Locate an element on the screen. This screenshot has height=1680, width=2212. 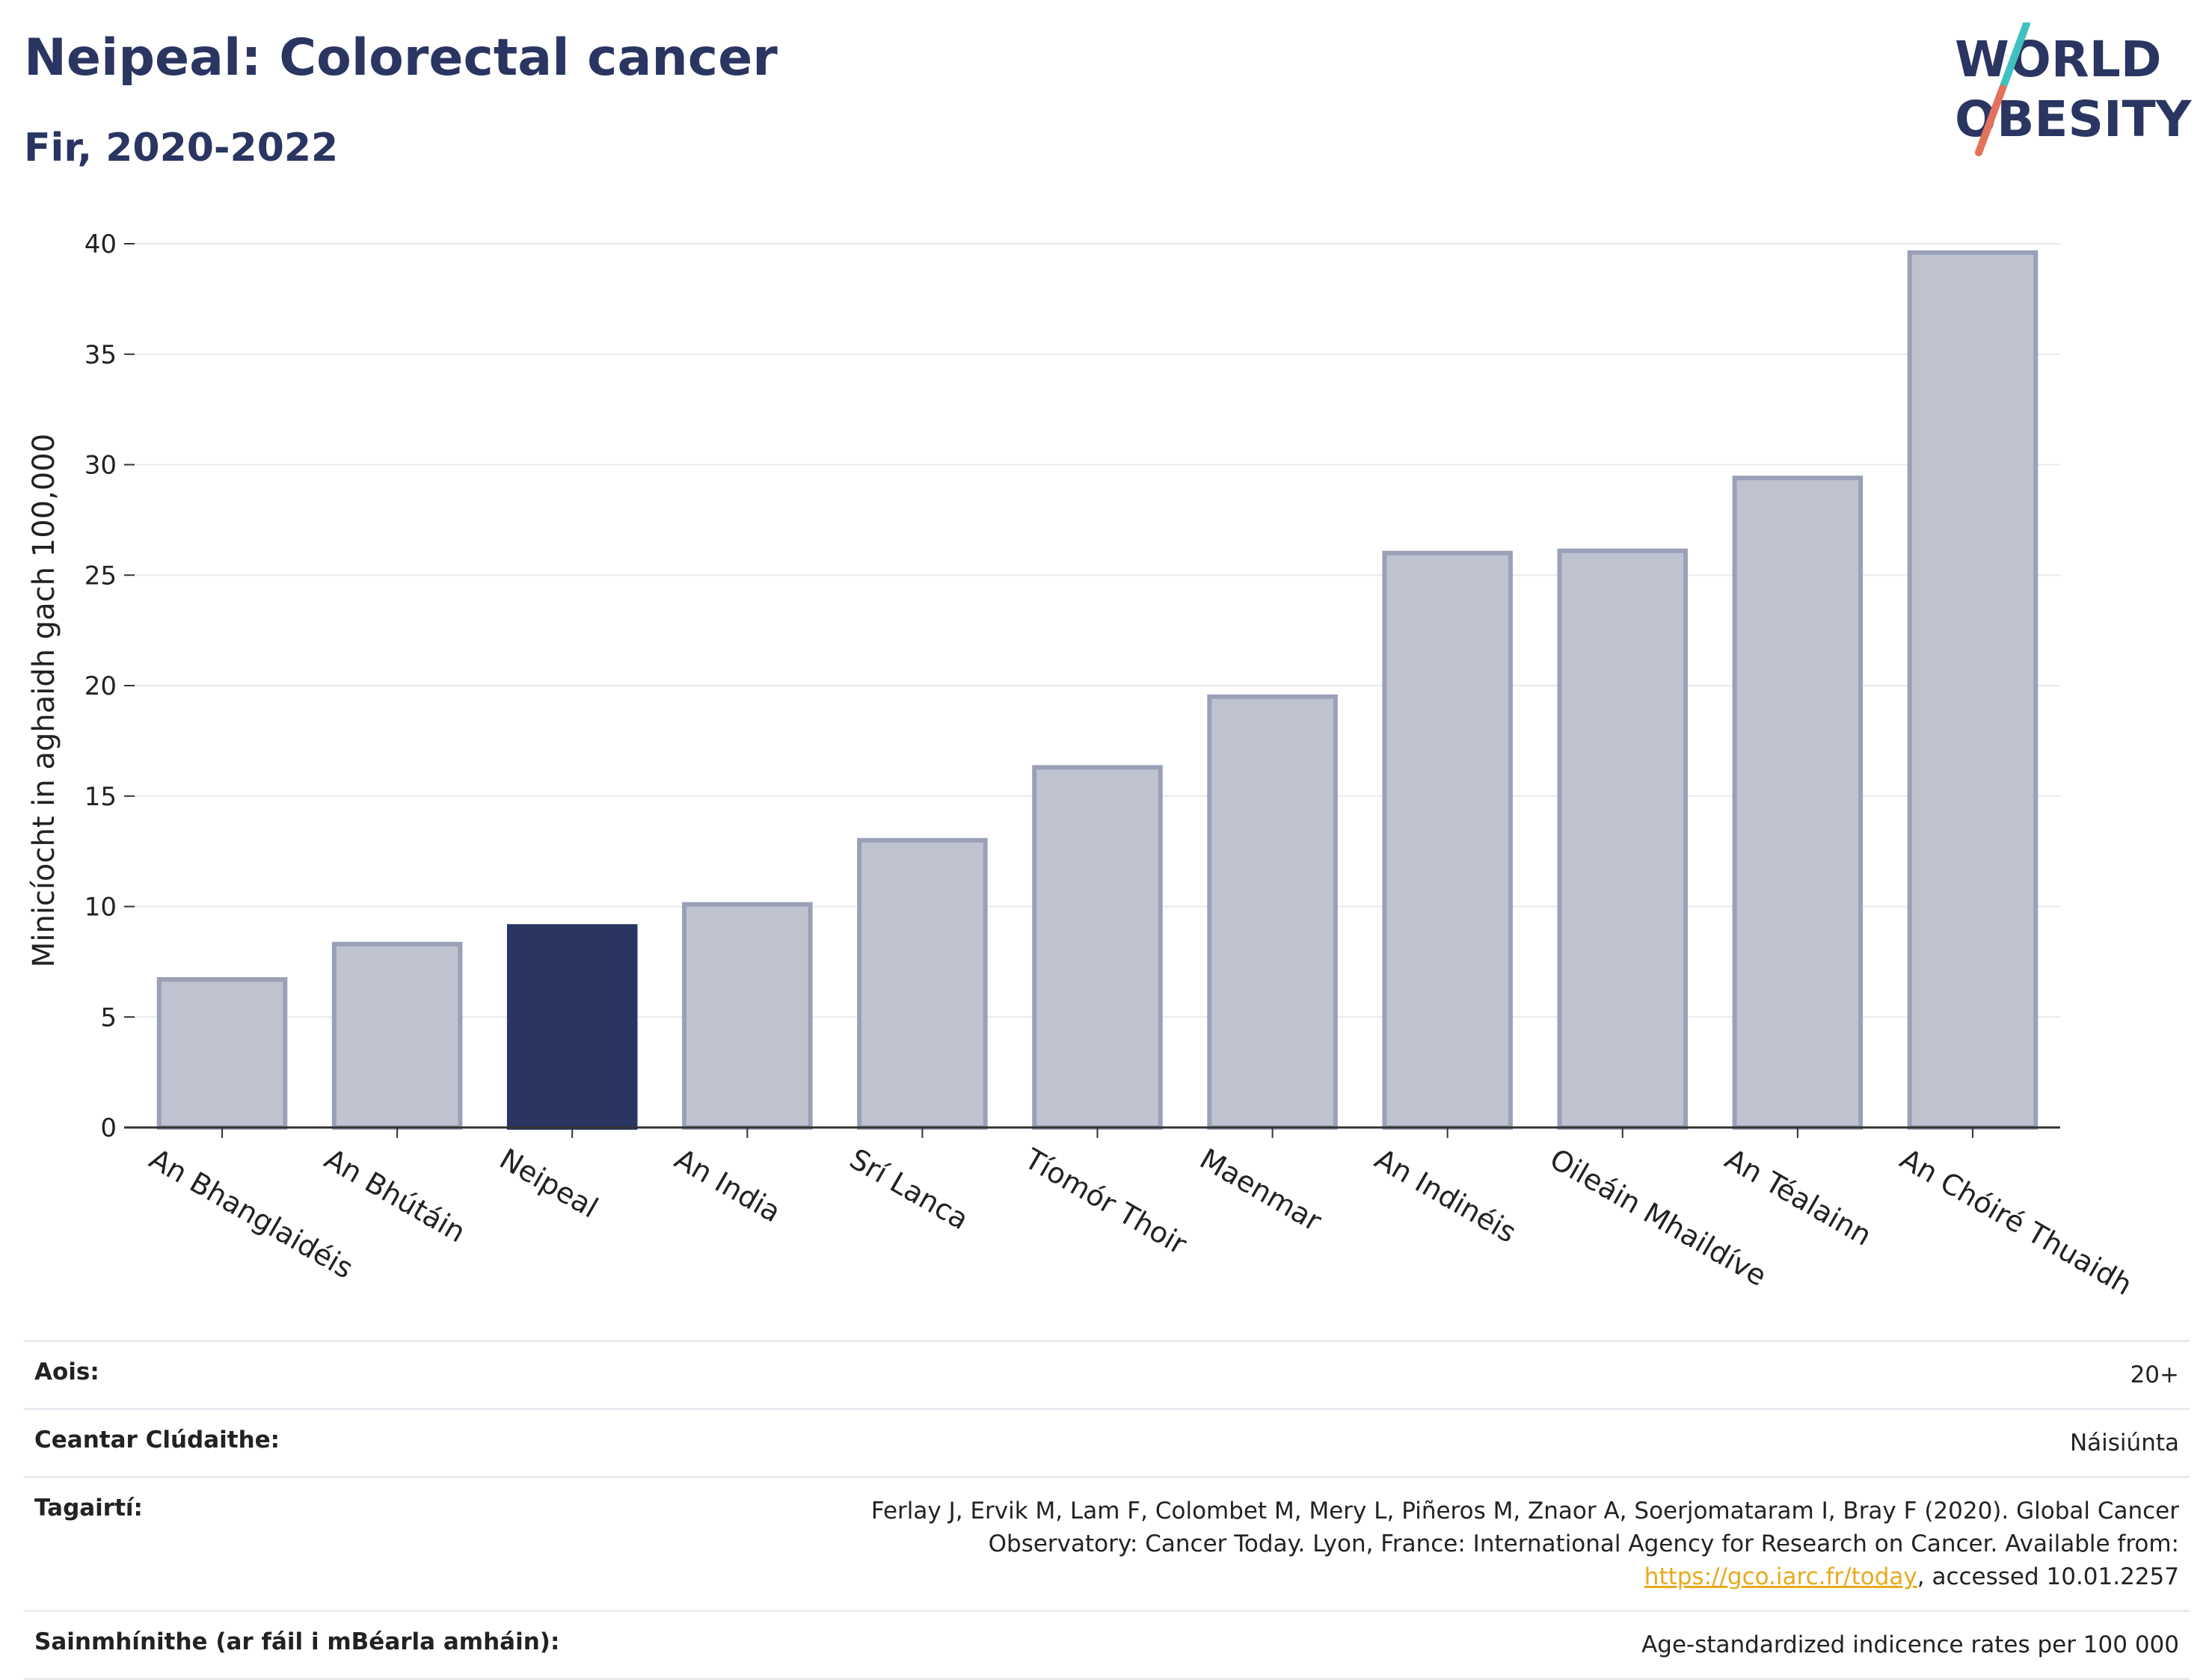
age-label: Aois: is located at coordinates (371, 1374).